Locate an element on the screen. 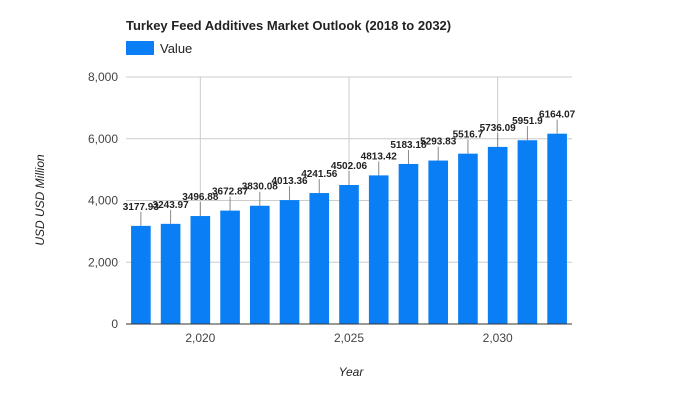 The image size is (700, 400). x-tick-label: 2,020 is located at coordinates (200, 338).